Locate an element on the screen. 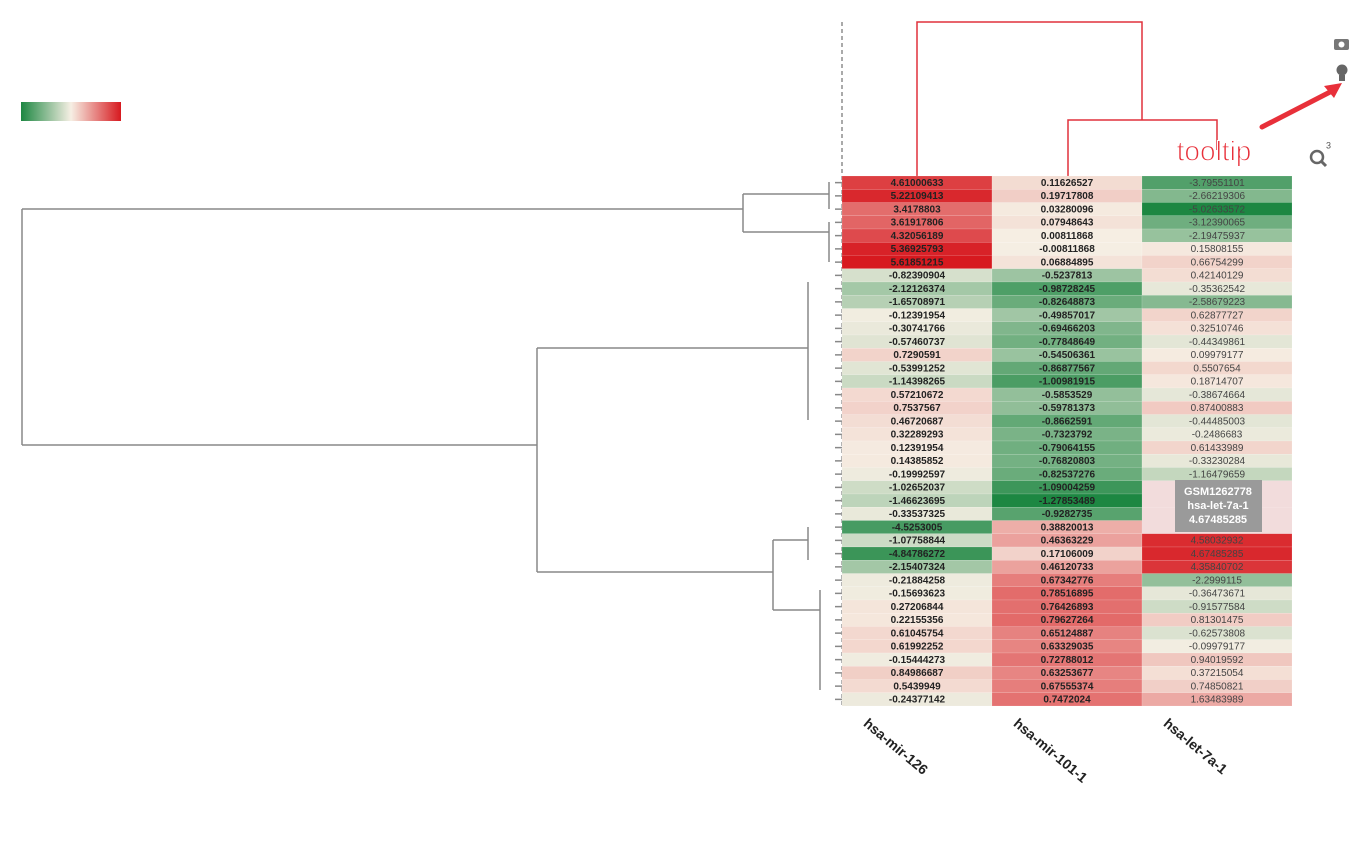  bulb-base is located at coordinates (1342, 78).